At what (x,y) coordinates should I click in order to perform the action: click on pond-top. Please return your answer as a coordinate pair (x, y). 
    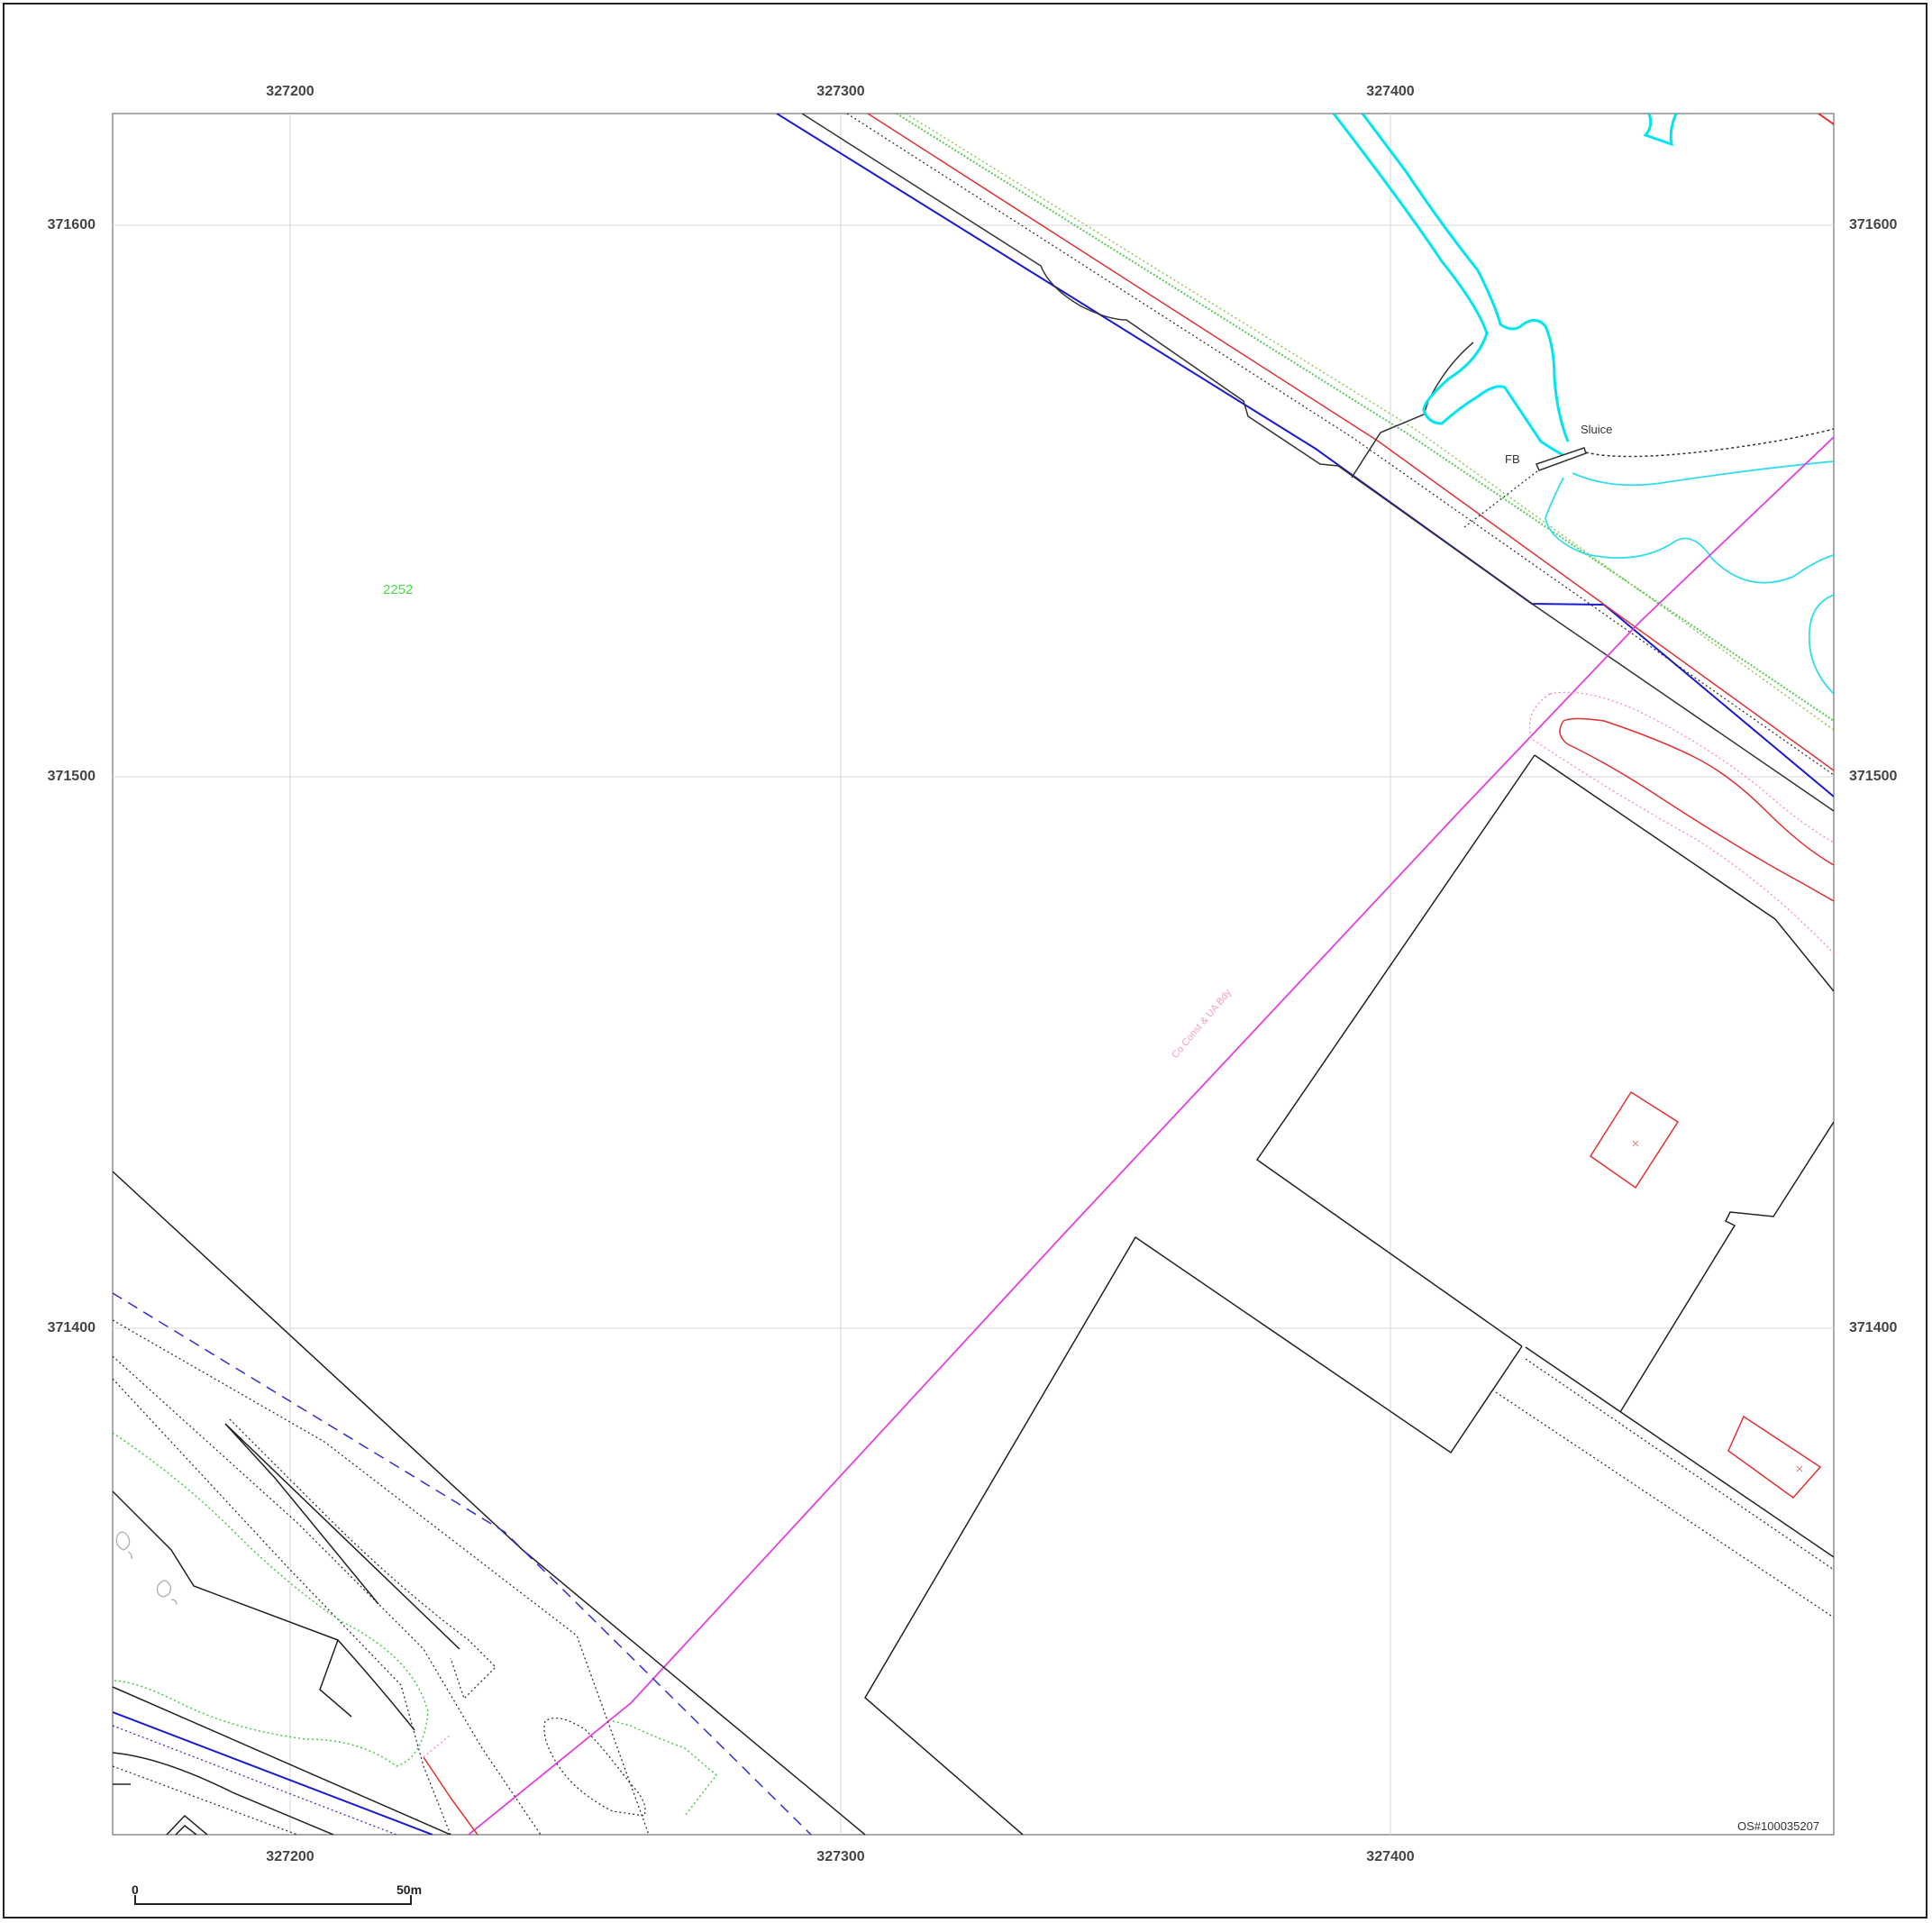
    Looking at the image, I should click on (1660, 131).